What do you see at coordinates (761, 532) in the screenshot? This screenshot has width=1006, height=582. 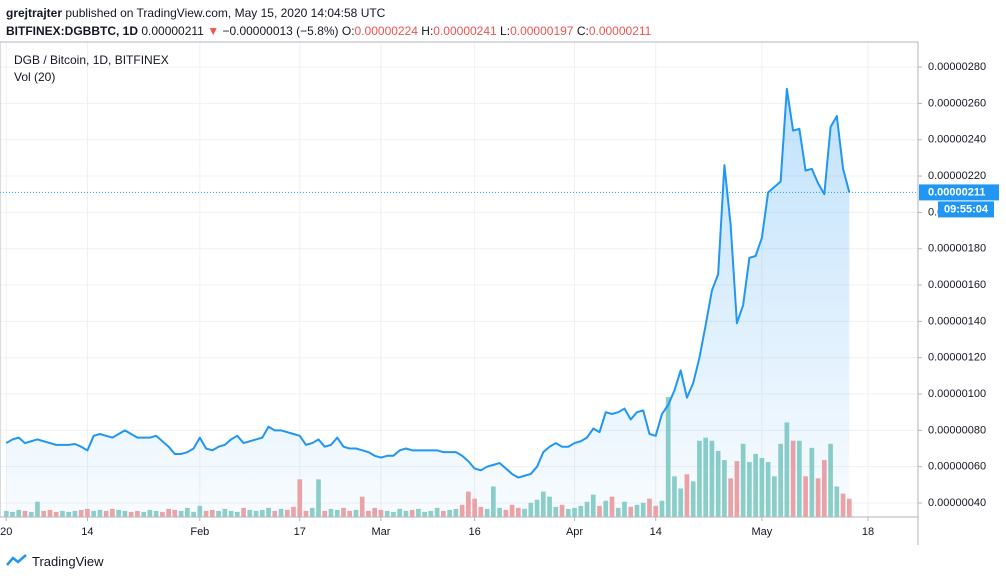 I see `x-tick-label: May` at bounding box center [761, 532].